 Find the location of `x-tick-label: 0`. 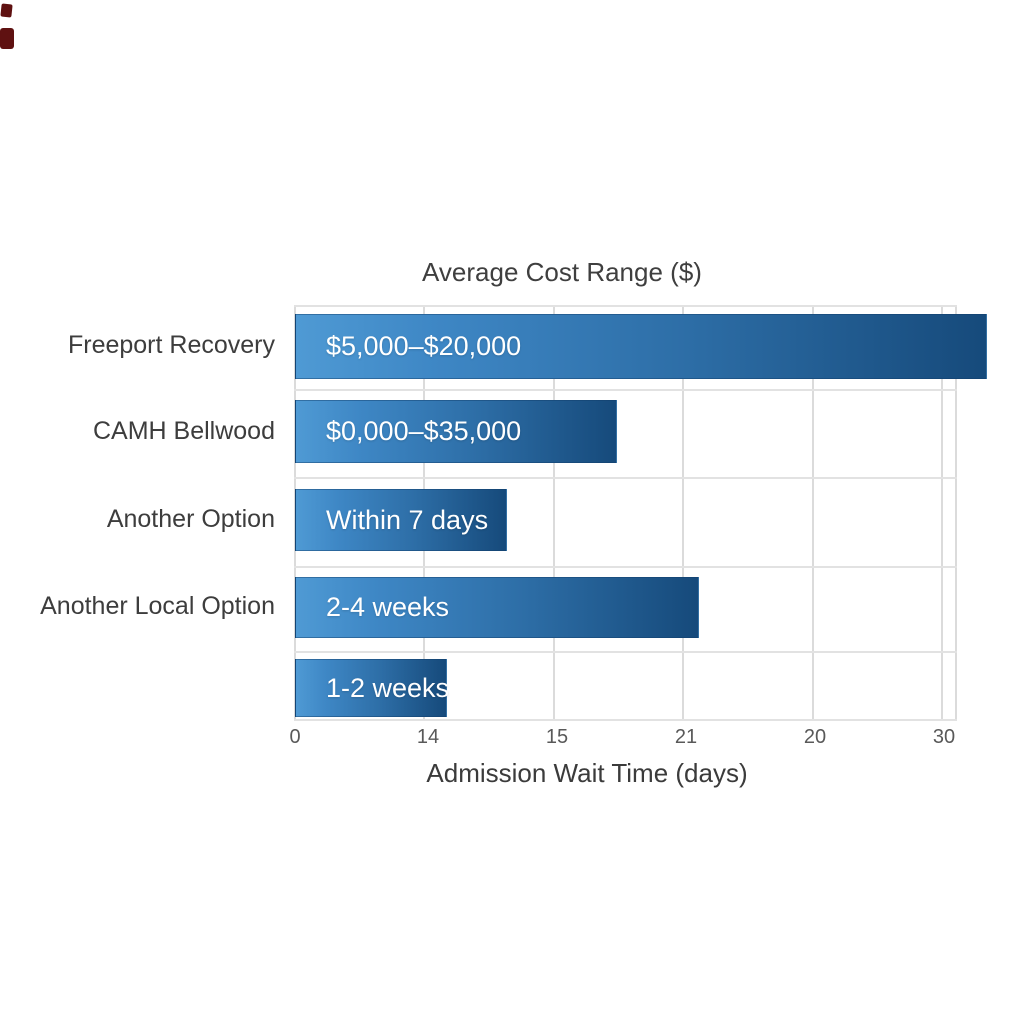

x-tick-label: 0 is located at coordinates (295, 737).